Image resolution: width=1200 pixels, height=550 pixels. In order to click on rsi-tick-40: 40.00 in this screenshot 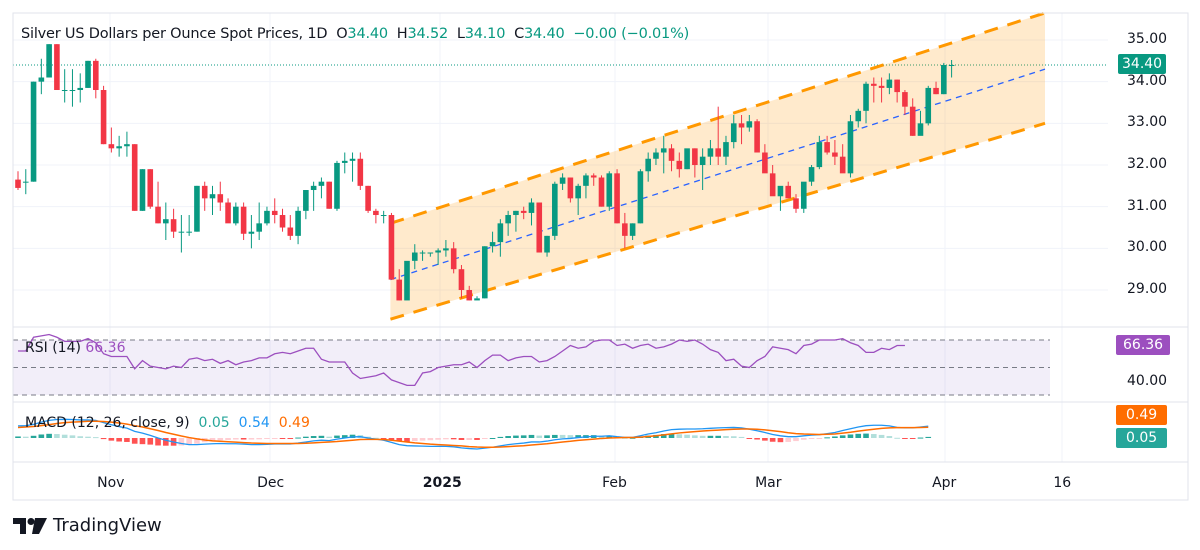, I will do `click(1147, 381)`.